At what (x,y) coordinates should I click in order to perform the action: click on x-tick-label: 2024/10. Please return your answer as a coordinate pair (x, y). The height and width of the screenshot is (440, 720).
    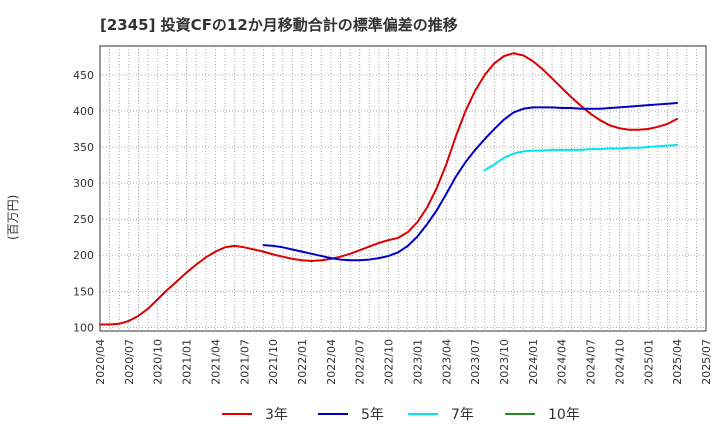
    Looking at the image, I should click on (619, 362).